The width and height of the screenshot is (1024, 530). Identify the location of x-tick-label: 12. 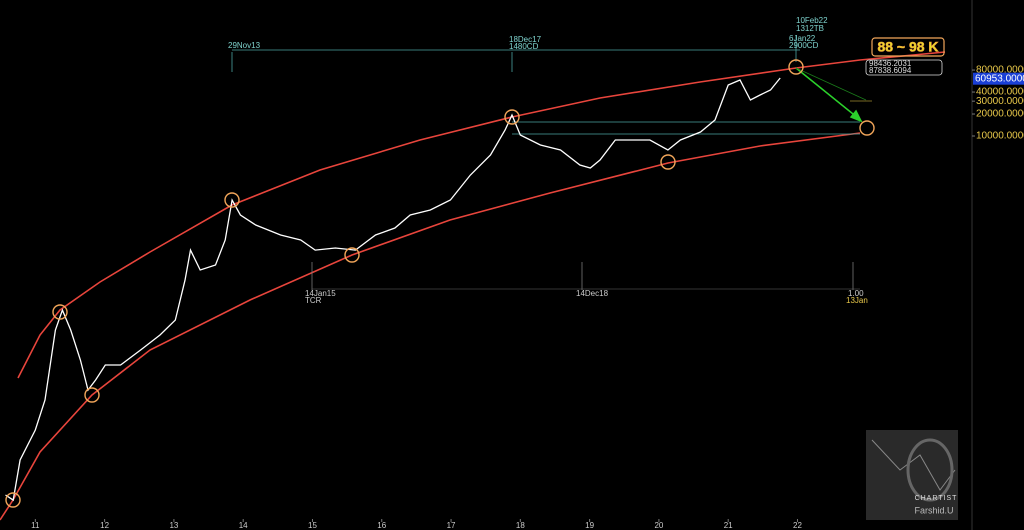
(104, 525).